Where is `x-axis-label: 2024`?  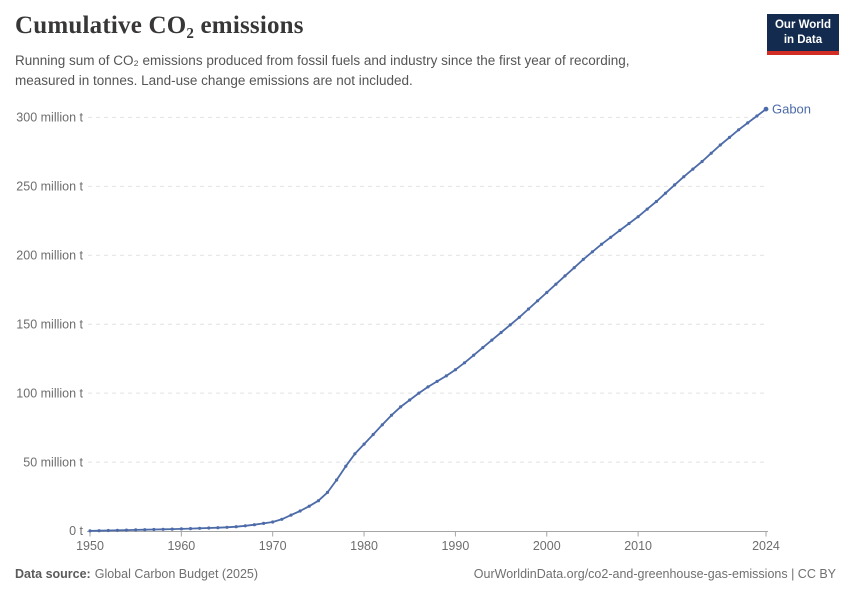 x-axis-label: 2024 is located at coordinates (766, 546).